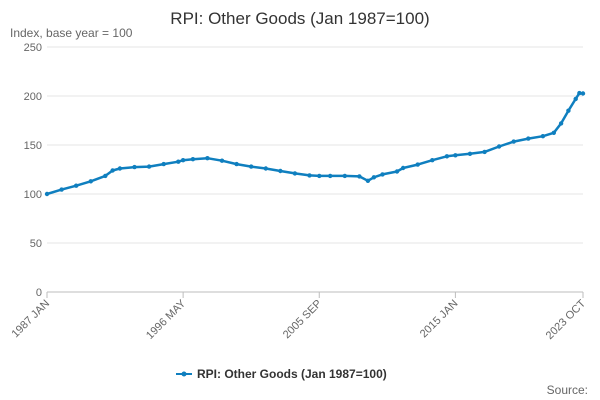 This screenshot has height=400, width=600. I want to click on y-tick-label: 0, so click(39, 293).